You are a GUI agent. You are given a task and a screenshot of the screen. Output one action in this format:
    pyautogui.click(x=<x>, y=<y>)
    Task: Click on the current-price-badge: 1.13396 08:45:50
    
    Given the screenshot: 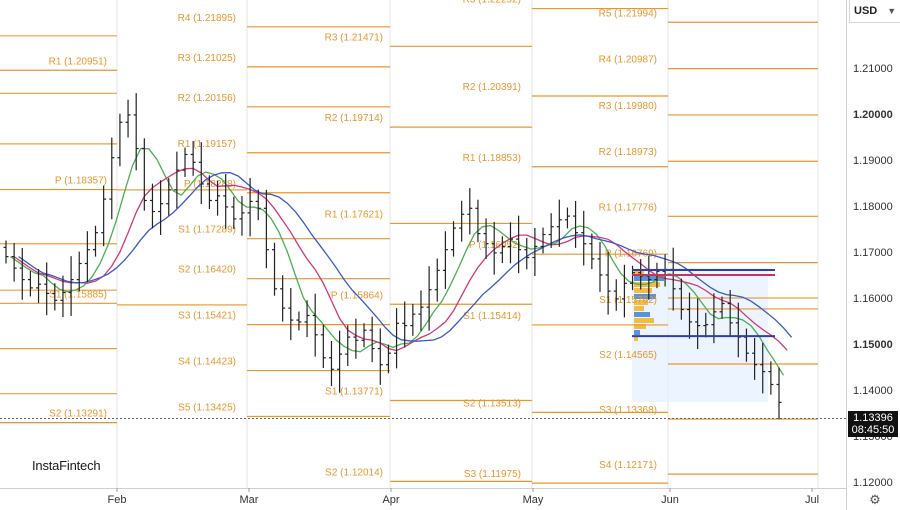 What is the action you would take?
    pyautogui.click(x=873, y=424)
    